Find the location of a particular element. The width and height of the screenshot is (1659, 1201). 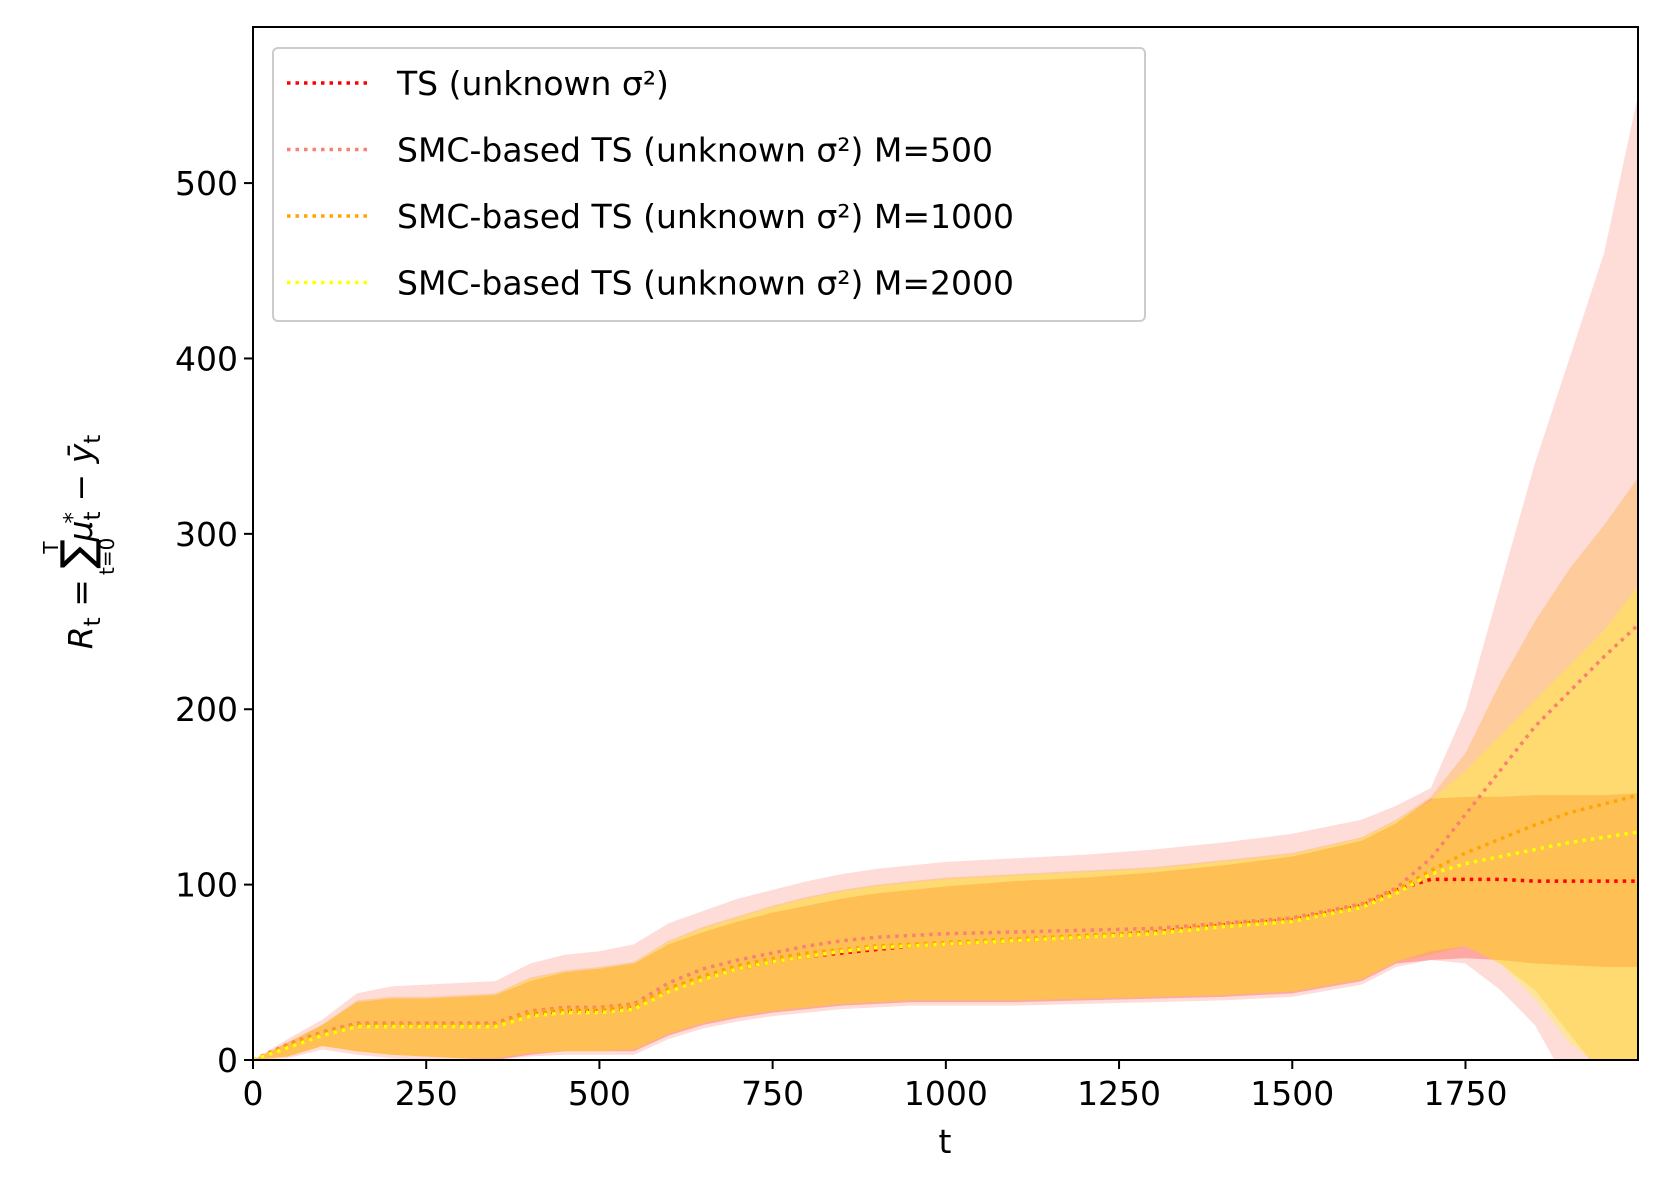

y-tick-label: 200 is located at coordinates (206, 709).